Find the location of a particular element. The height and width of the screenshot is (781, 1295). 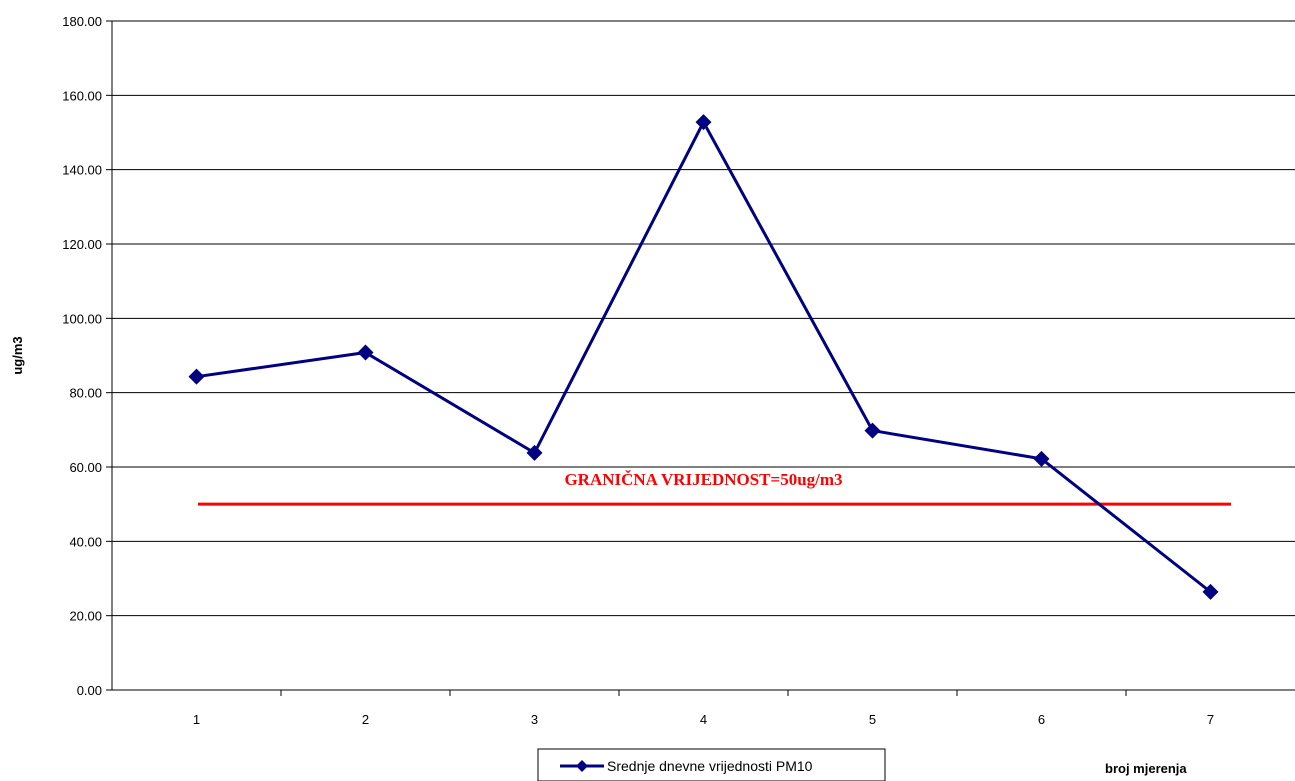

legend: Srednje dnevne vrijednosti PM10 is located at coordinates (711, 764).